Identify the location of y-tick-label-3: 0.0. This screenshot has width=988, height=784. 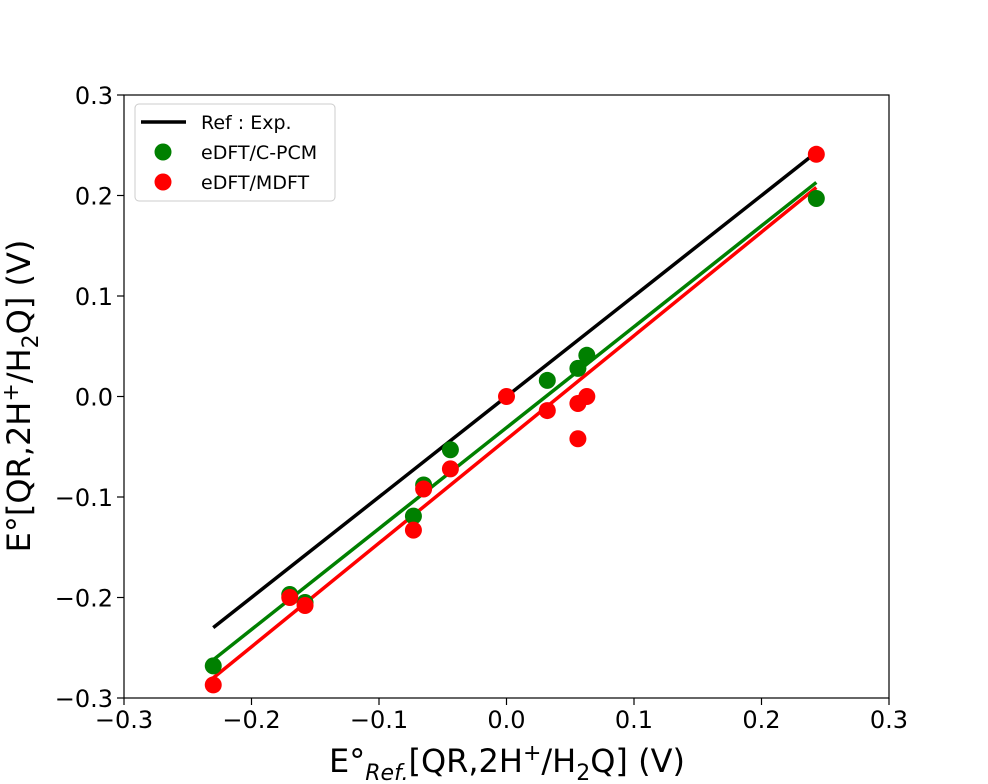
(94, 398).